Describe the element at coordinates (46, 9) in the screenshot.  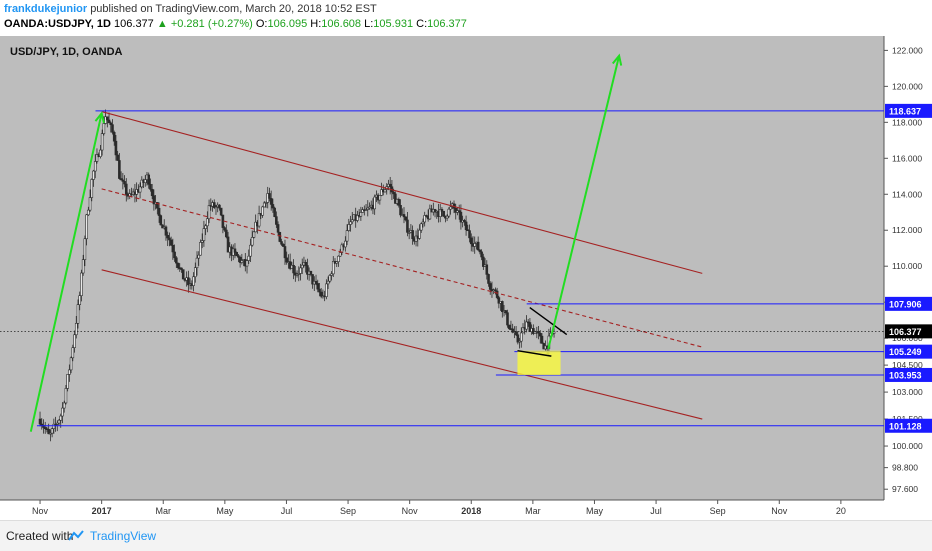
I see `author-link: frankdukejunior` at that location.